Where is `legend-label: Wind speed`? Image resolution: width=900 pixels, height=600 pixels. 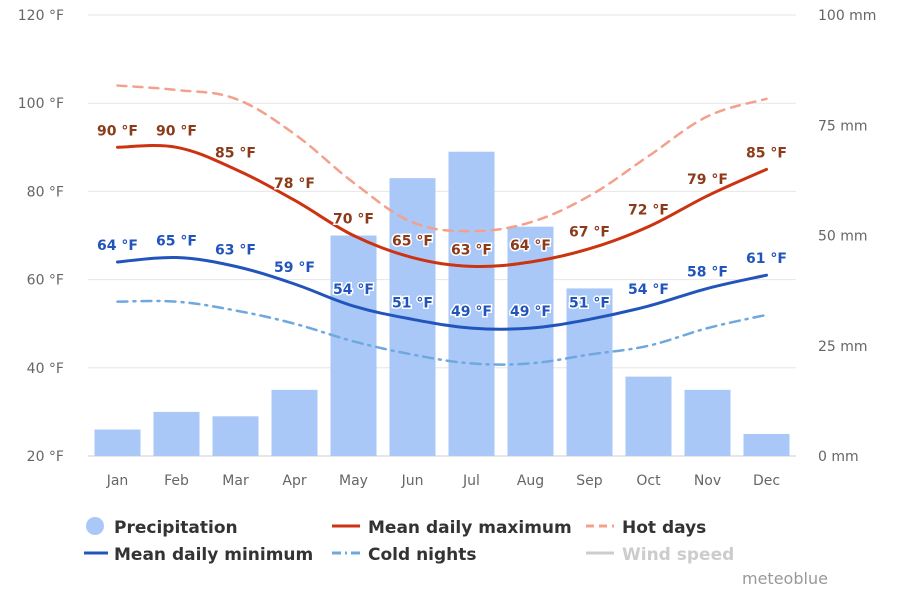
legend-label: Wind speed is located at coordinates (678, 555).